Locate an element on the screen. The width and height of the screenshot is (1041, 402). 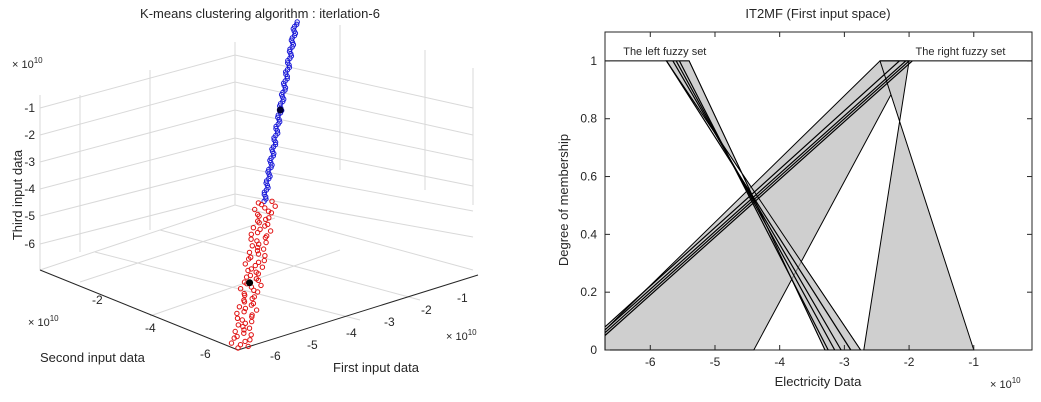
x-axis-line-3d is located at coordinates (358, 312).